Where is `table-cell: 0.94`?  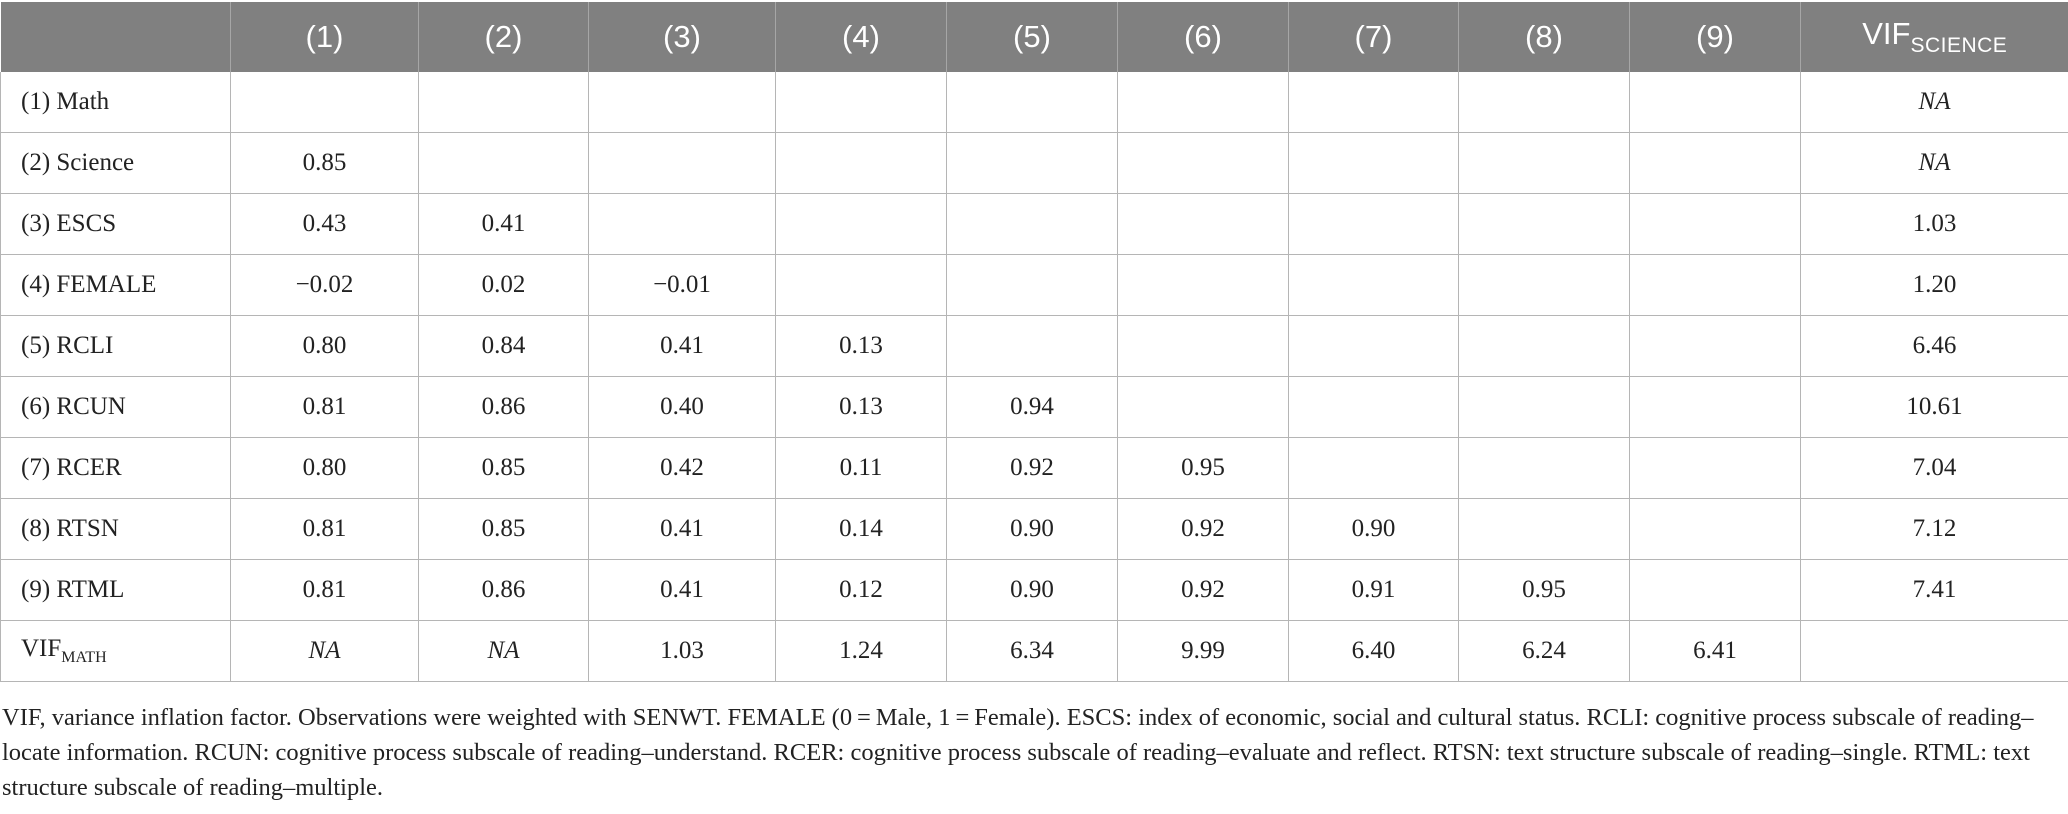 table-cell: 0.94 is located at coordinates (1032, 407).